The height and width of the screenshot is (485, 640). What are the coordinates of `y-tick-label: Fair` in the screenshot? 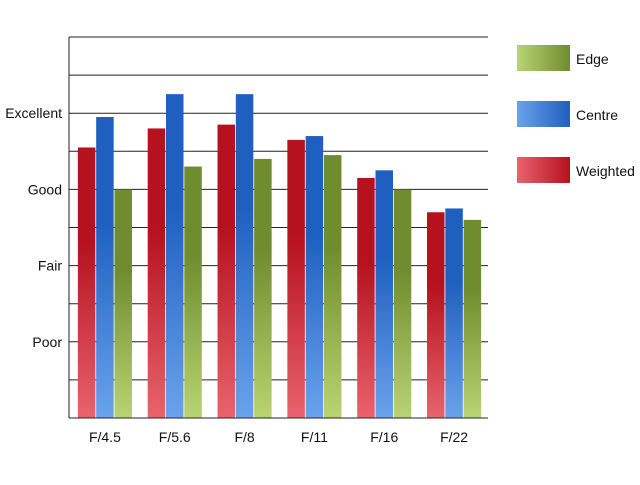 It's located at (50, 266).